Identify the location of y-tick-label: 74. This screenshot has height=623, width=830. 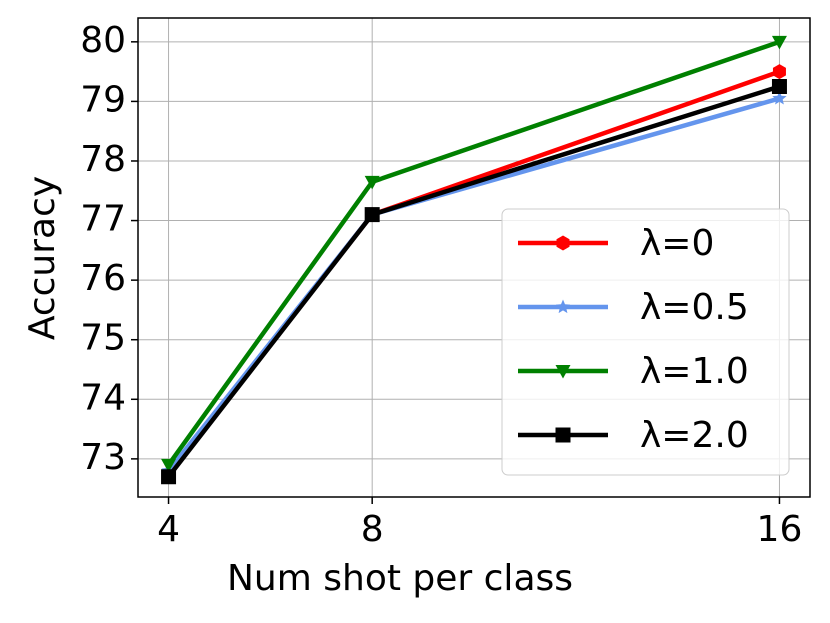
(103, 397).